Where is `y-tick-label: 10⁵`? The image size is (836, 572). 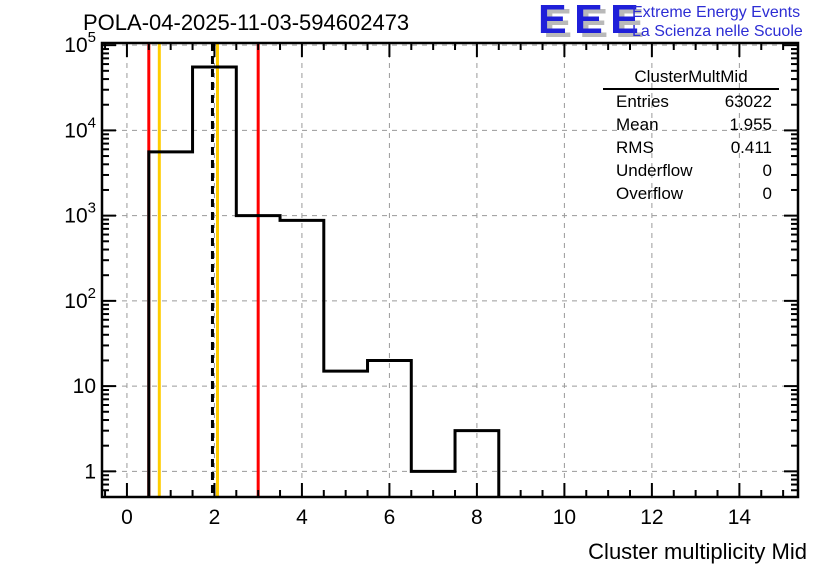
y-tick-label: 10⁵ is located at coordinates (80, 43).